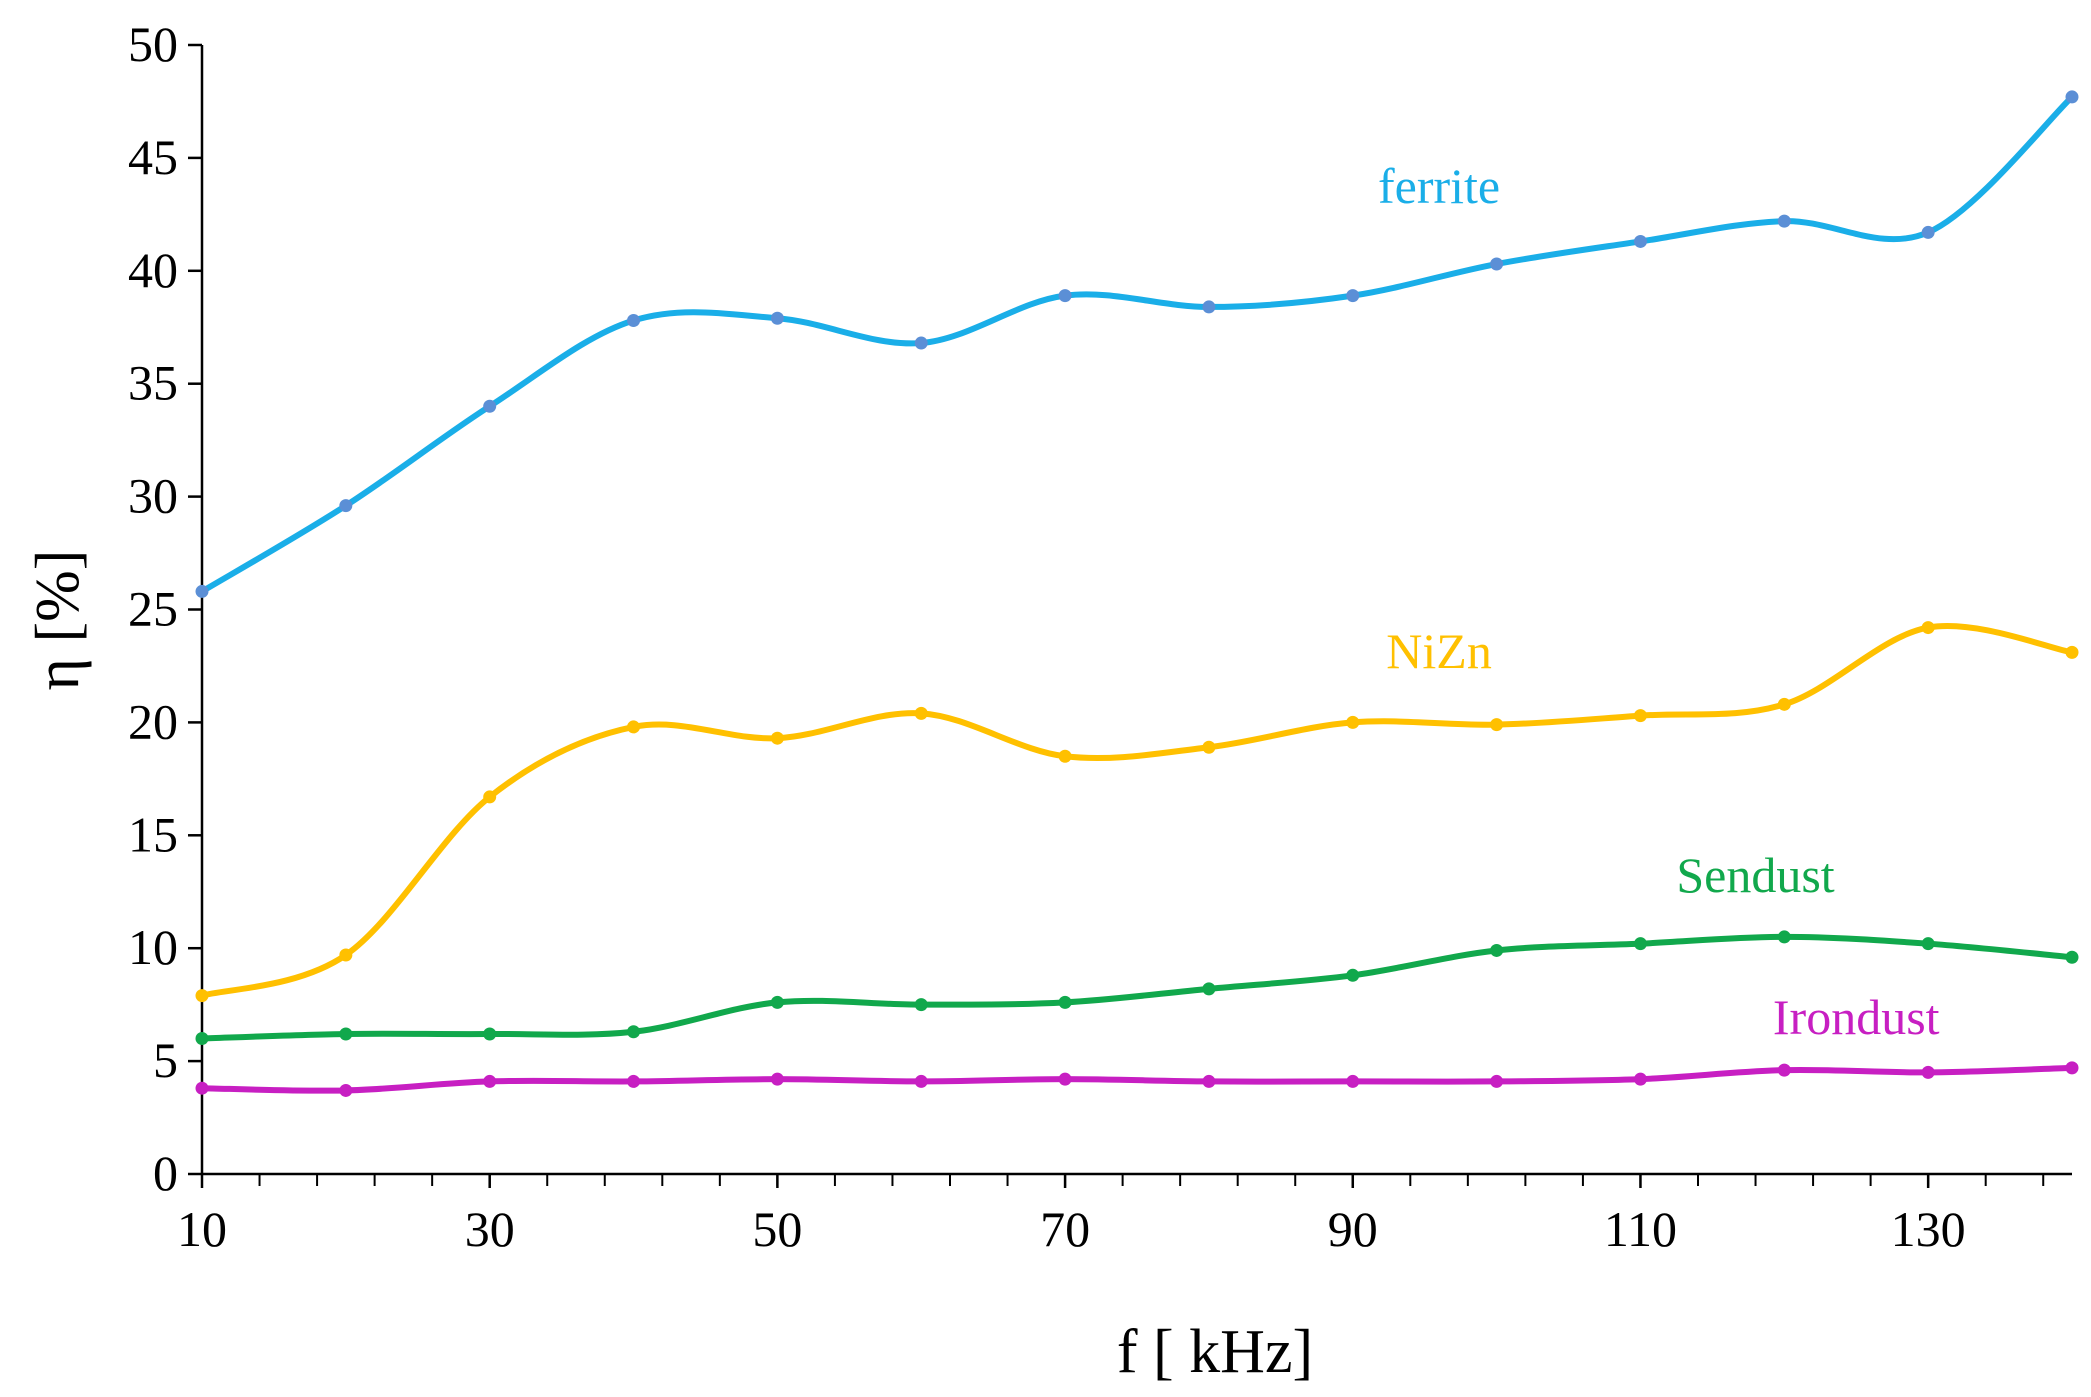 Image resolution: width=2091 pixels, height=1397 pixels. Describe the element at coordinates (1353, 1229) in the screenshot. I see `x-tick-label: 90` at that location.